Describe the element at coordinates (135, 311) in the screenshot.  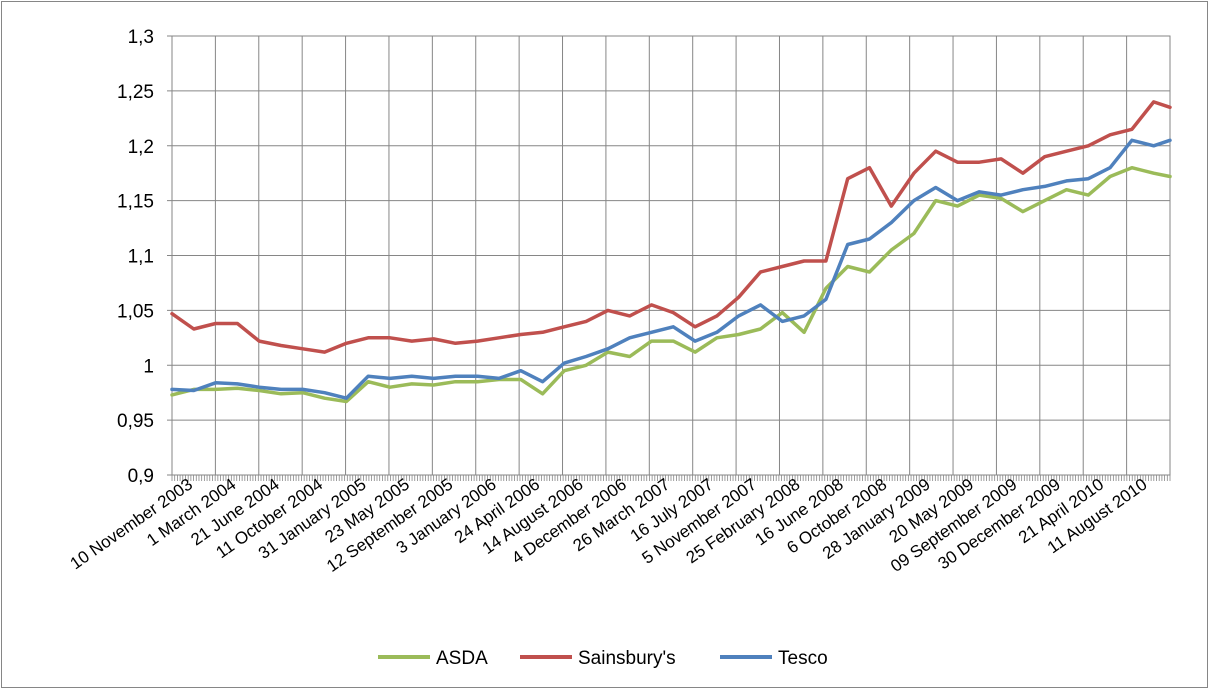
I see `y-tick-label: 1,05` at that location.